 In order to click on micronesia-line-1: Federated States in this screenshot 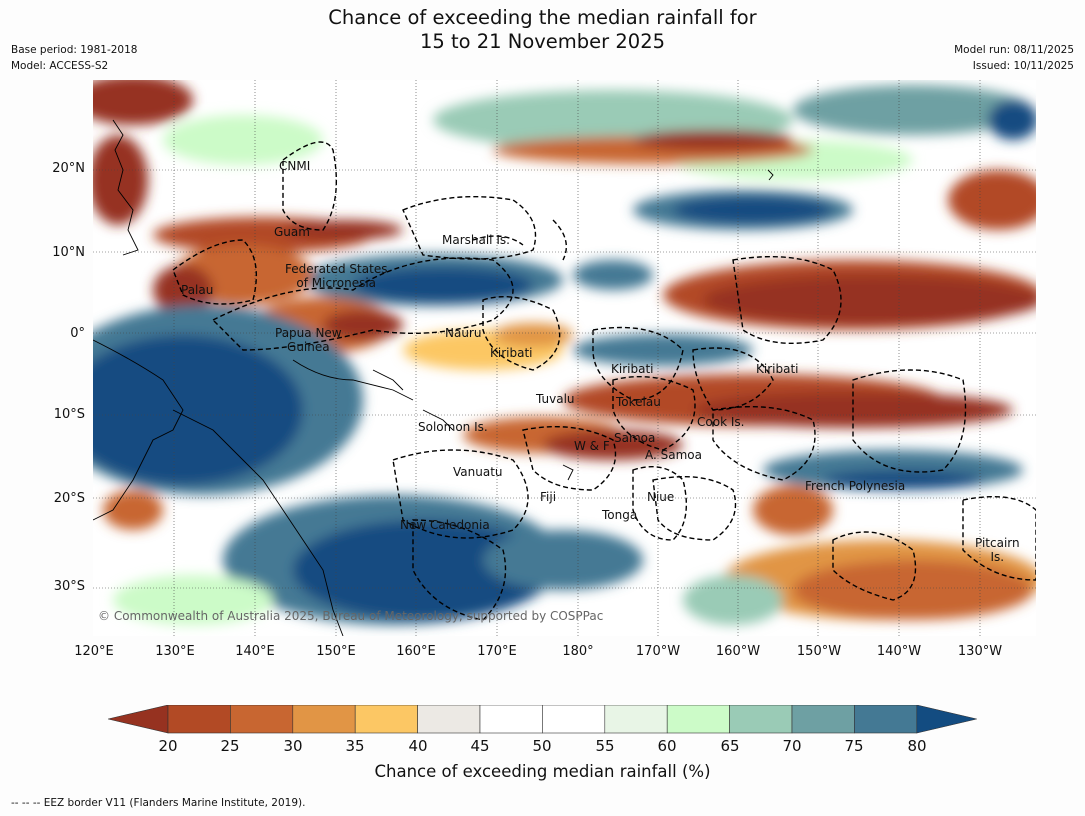, I will do `click(336, 269)`.